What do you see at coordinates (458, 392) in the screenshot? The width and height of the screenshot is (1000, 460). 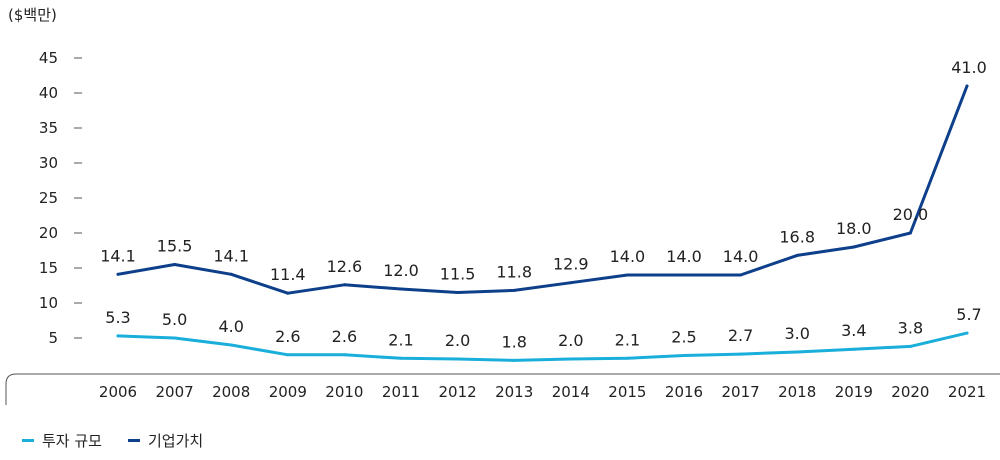 I see `x-tick-label: 2012` at bounding box center [458, 392].